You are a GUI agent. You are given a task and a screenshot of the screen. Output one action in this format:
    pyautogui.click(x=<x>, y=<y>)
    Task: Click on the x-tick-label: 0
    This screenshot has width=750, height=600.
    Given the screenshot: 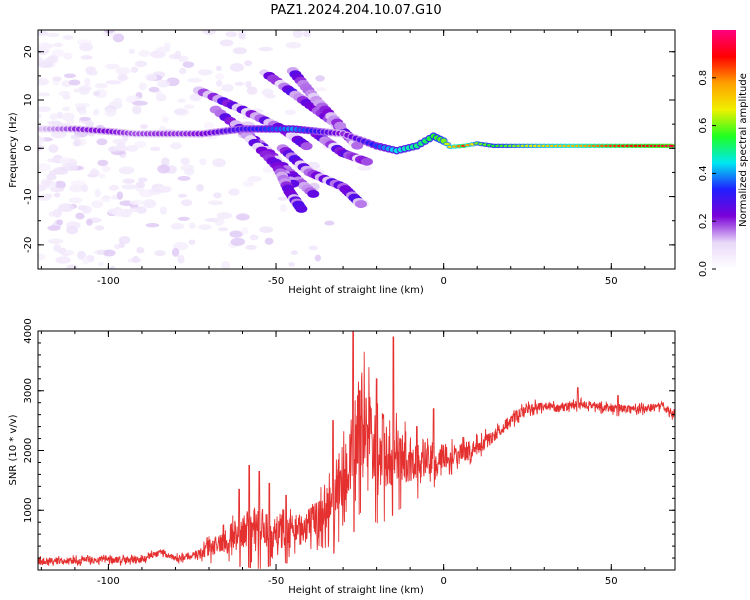 What is the action you would take?
    pyautogui.click(x=443, y=581)
    